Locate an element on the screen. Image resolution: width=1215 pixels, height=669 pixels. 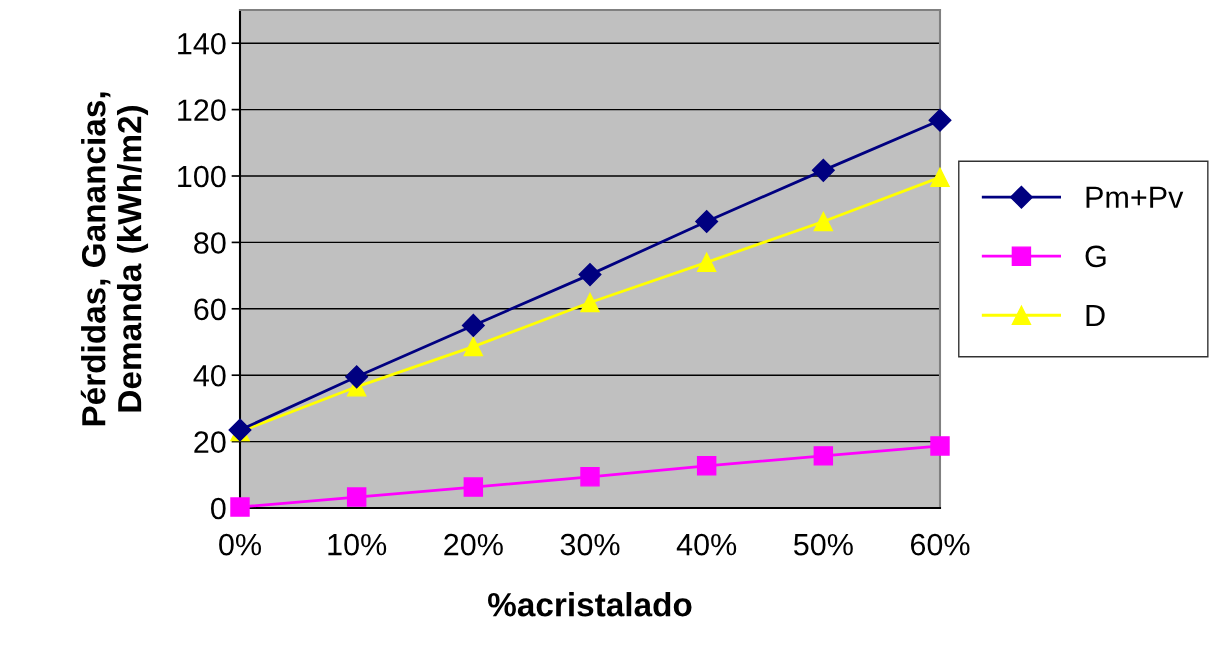
y-tick-label: 60 is located at coordinates (210, 309).